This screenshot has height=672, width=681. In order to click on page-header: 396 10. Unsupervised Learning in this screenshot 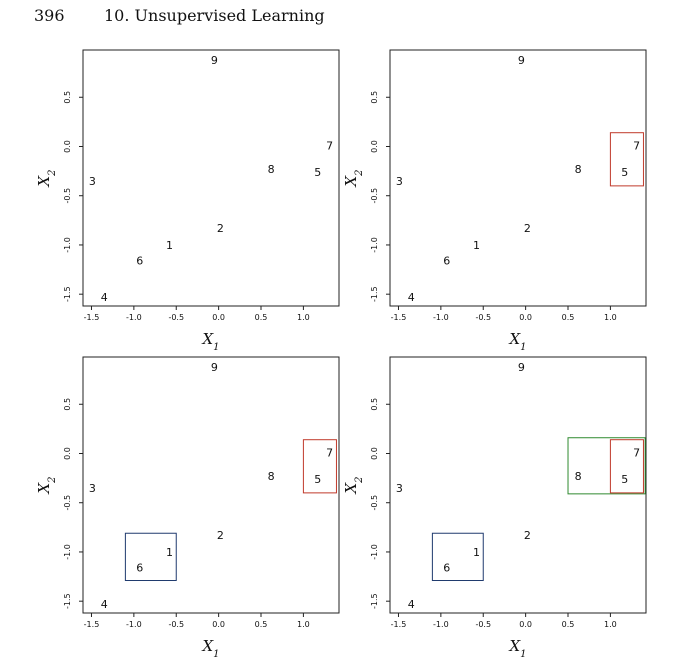, I will do `click(344, 17)`.